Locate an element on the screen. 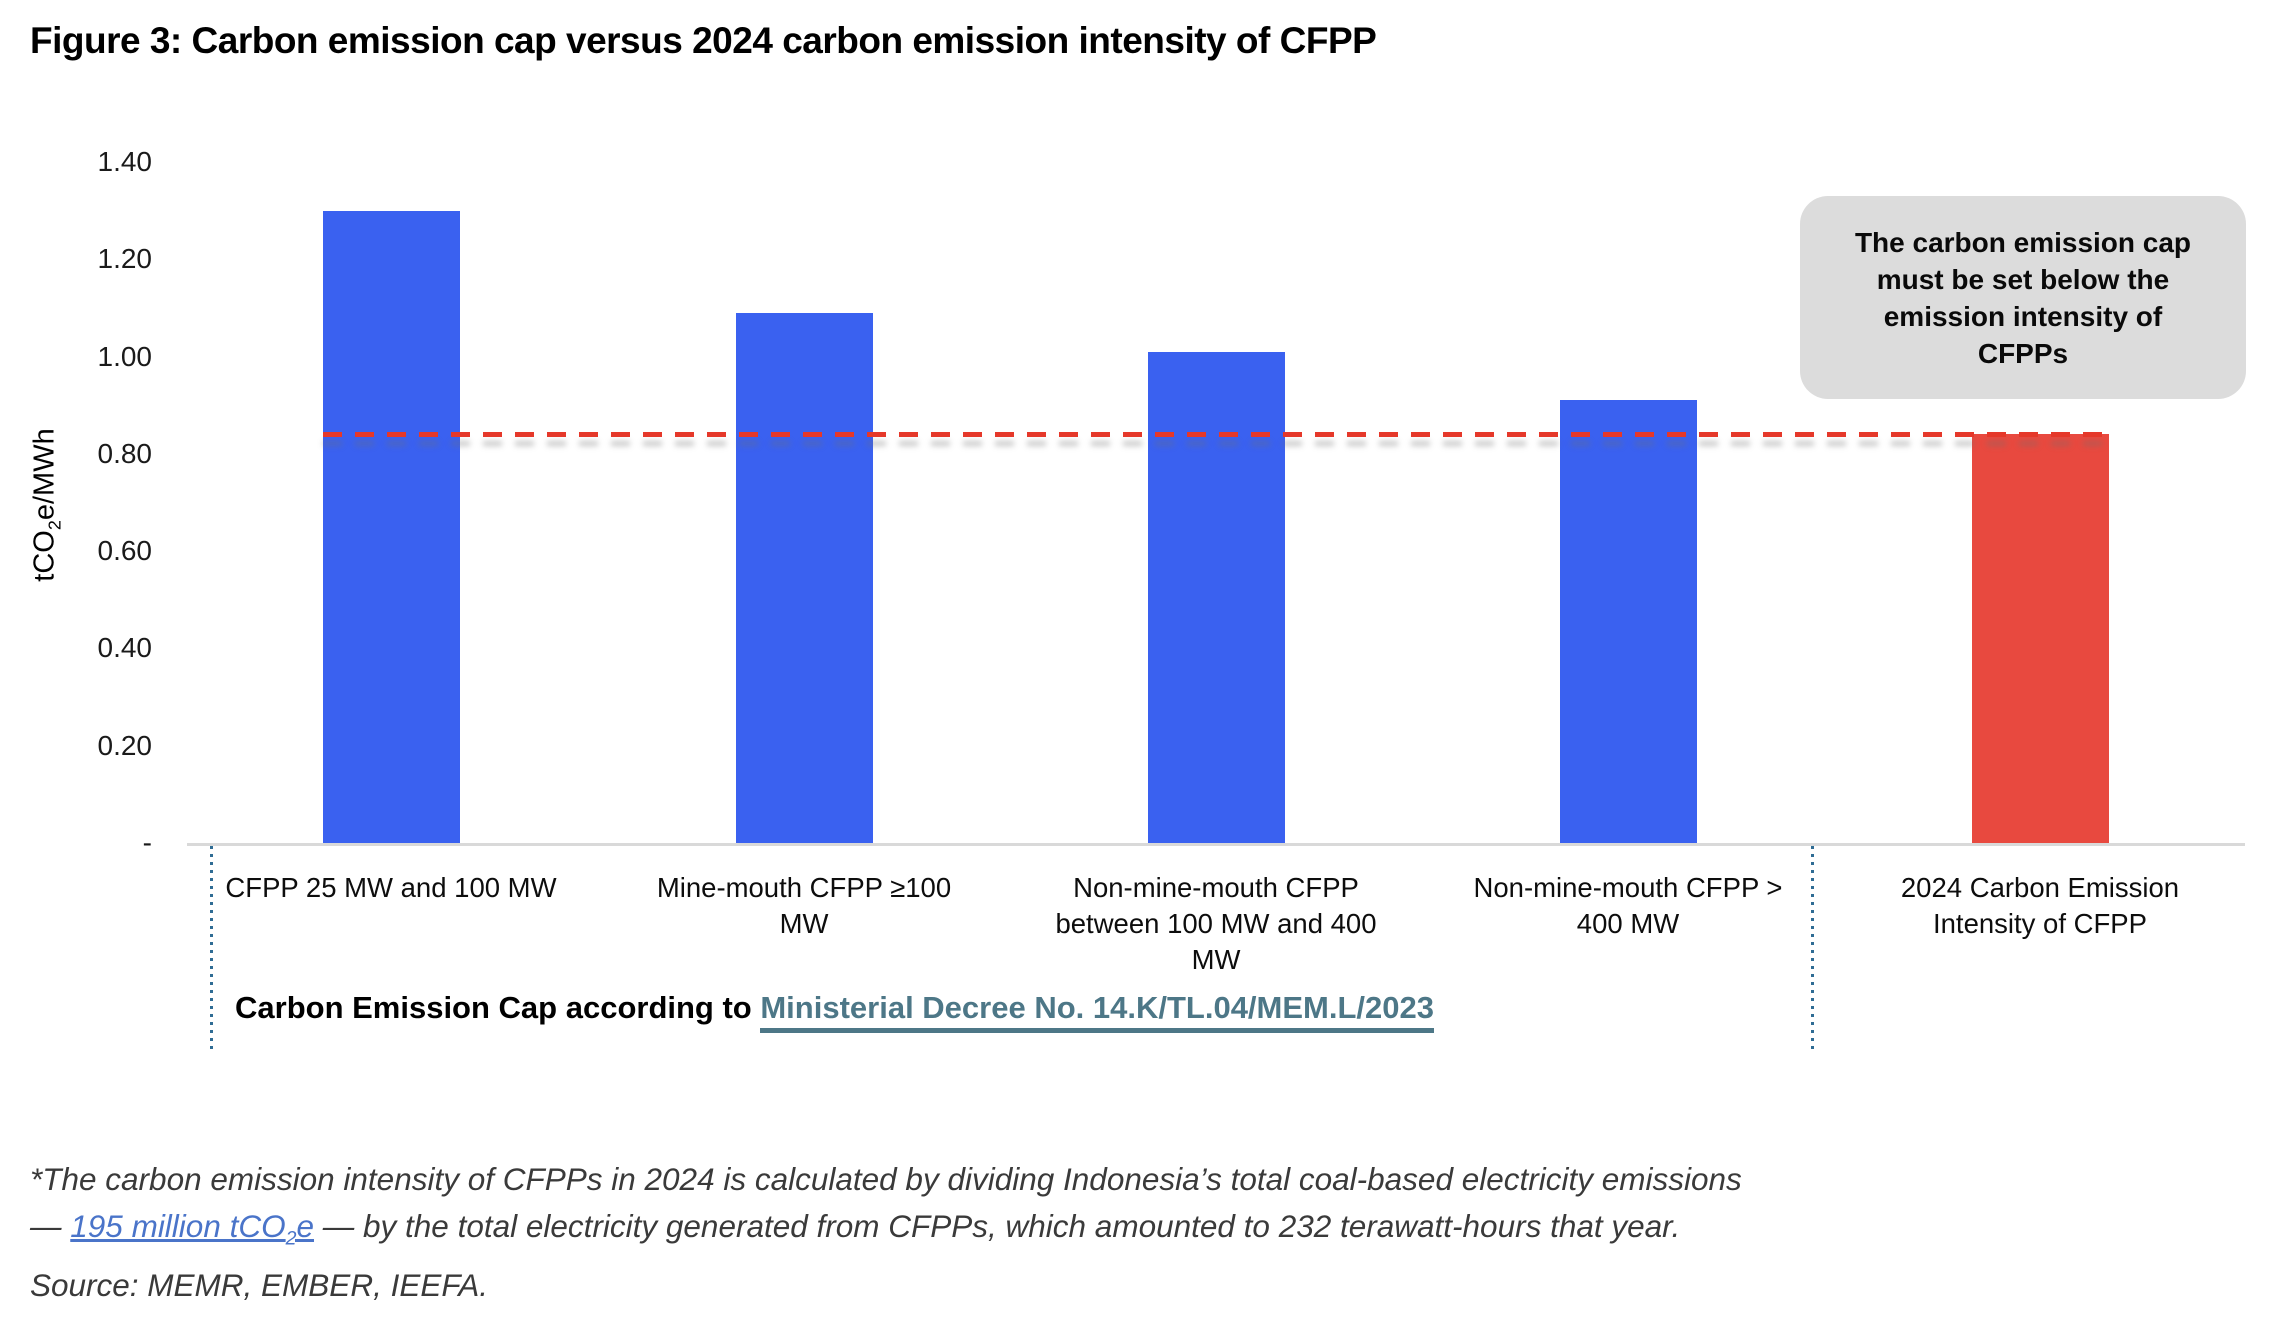 The image size is (2294, 1330). y-tick-label: 0.20 is located at coordinates (125, 745).